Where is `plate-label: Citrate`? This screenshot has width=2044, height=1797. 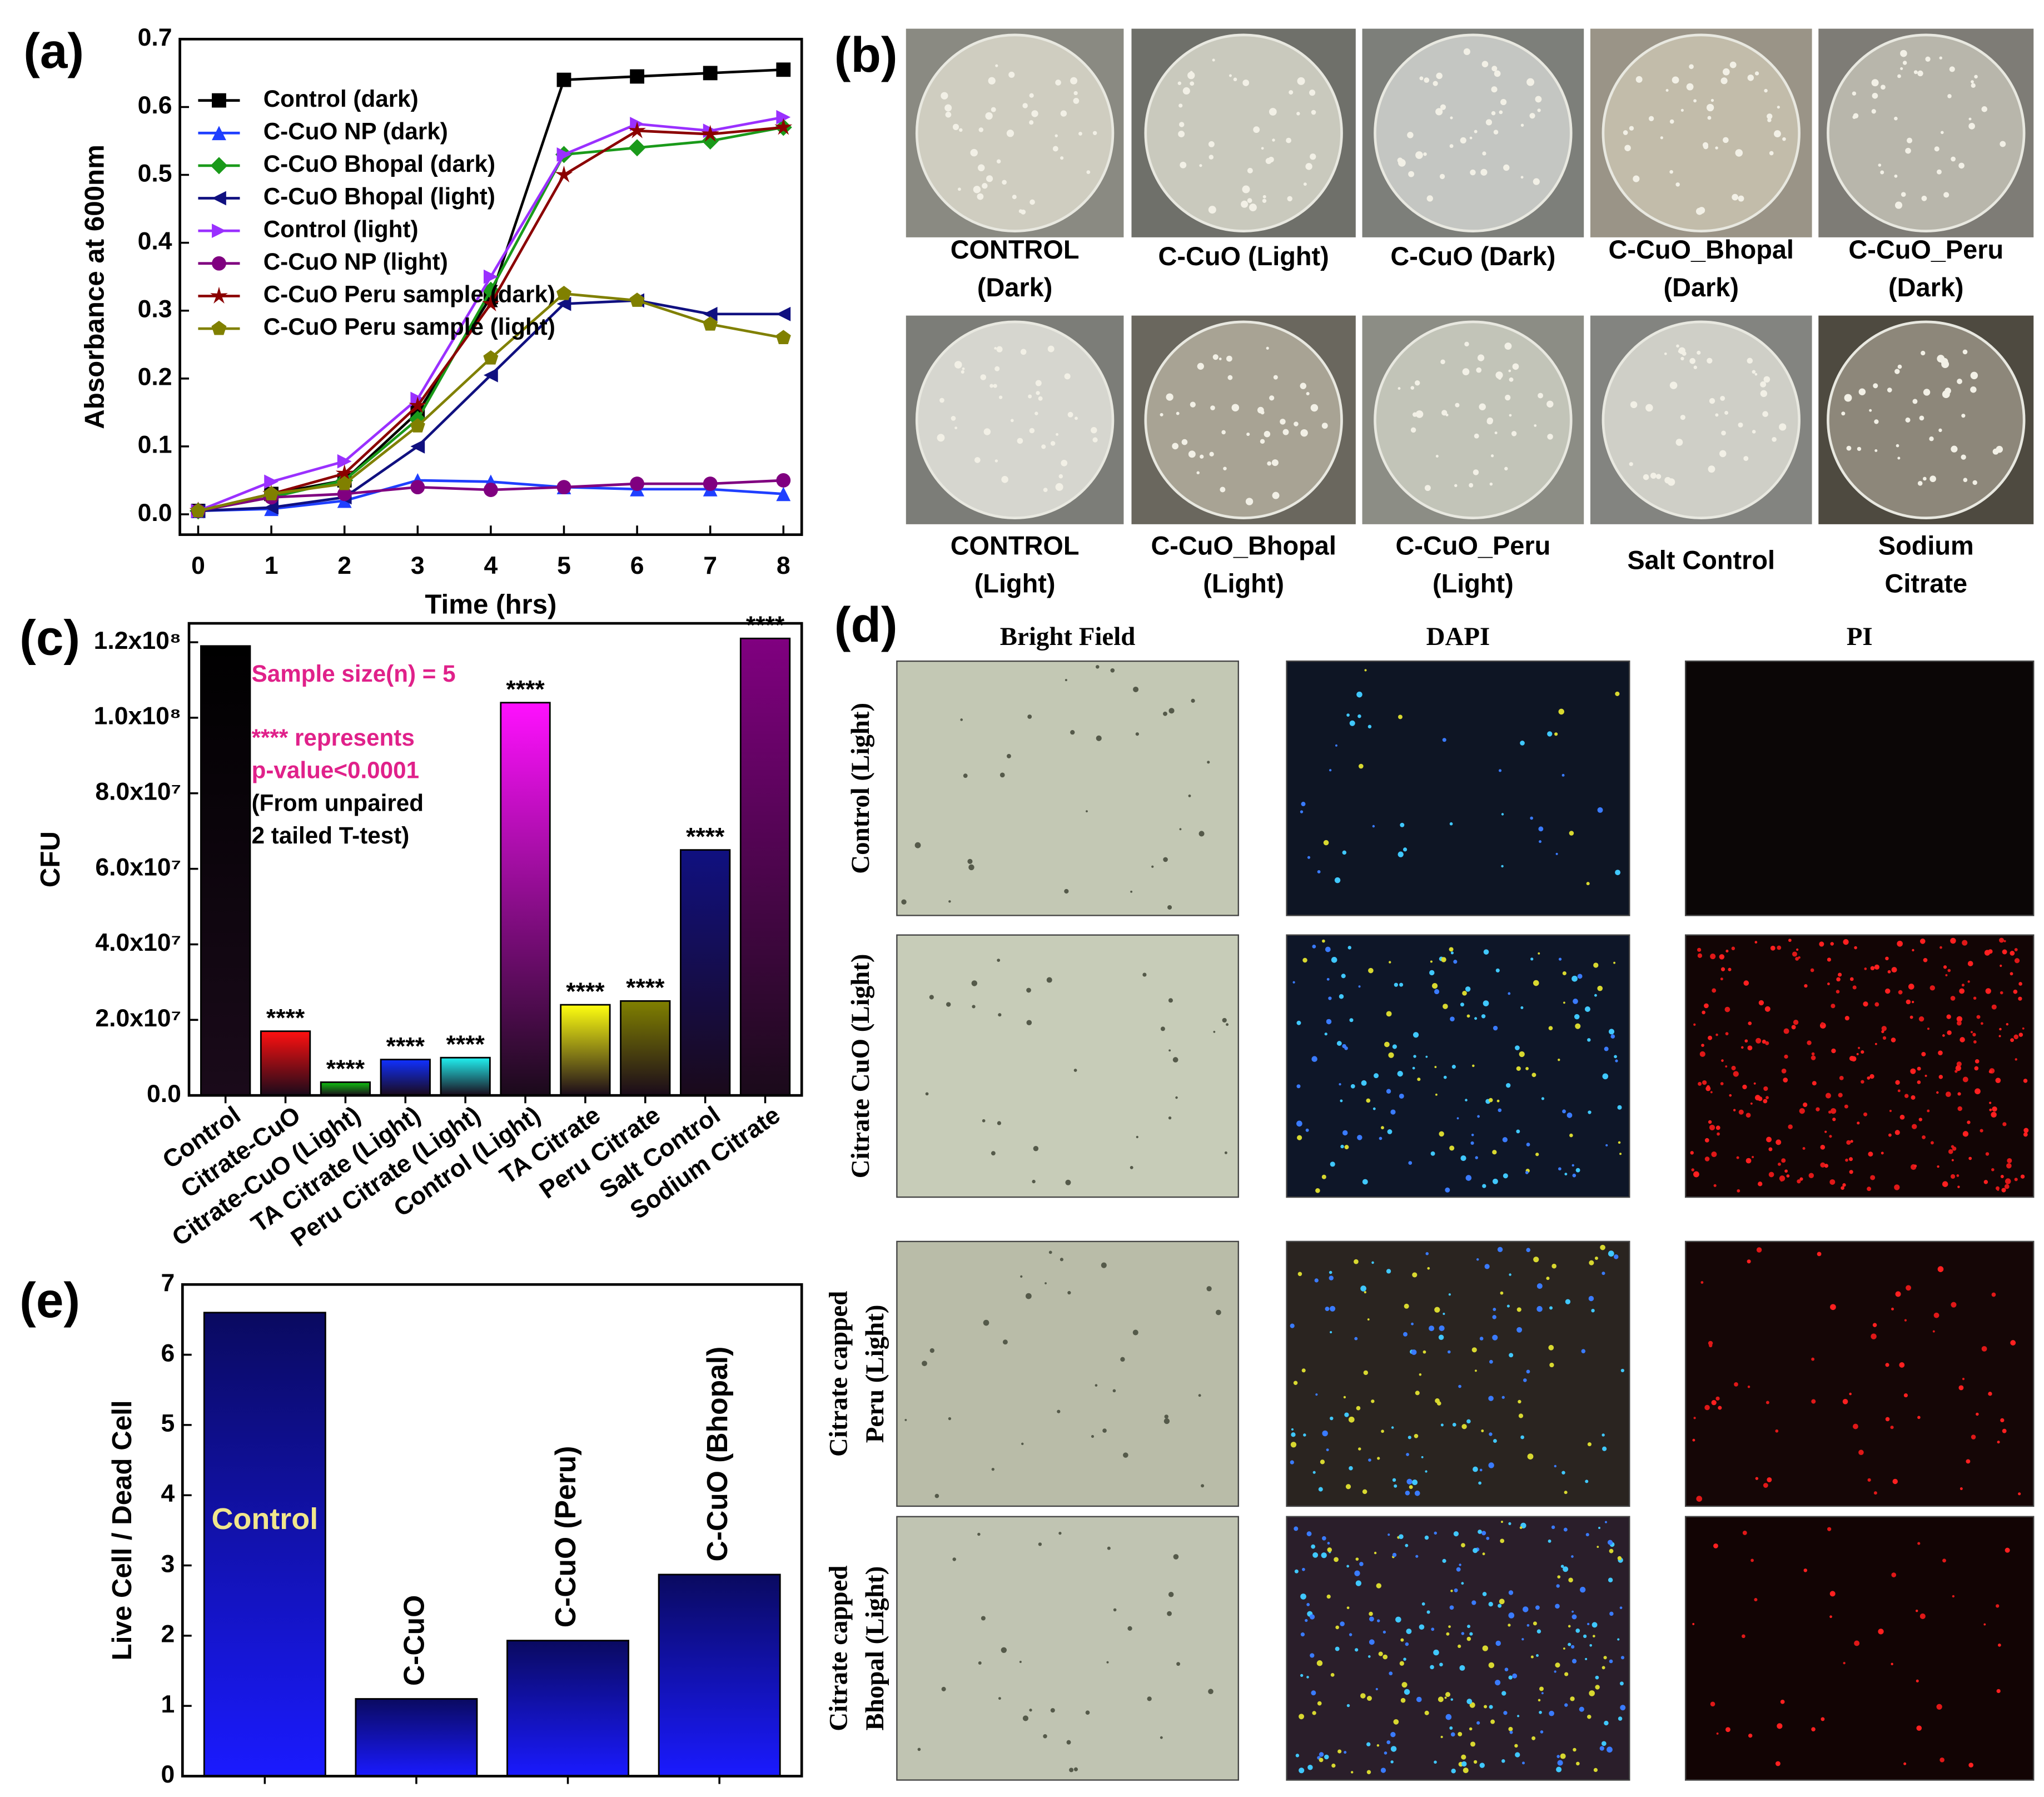
plate-label: Citrate is located at coordinates (1927, 583).